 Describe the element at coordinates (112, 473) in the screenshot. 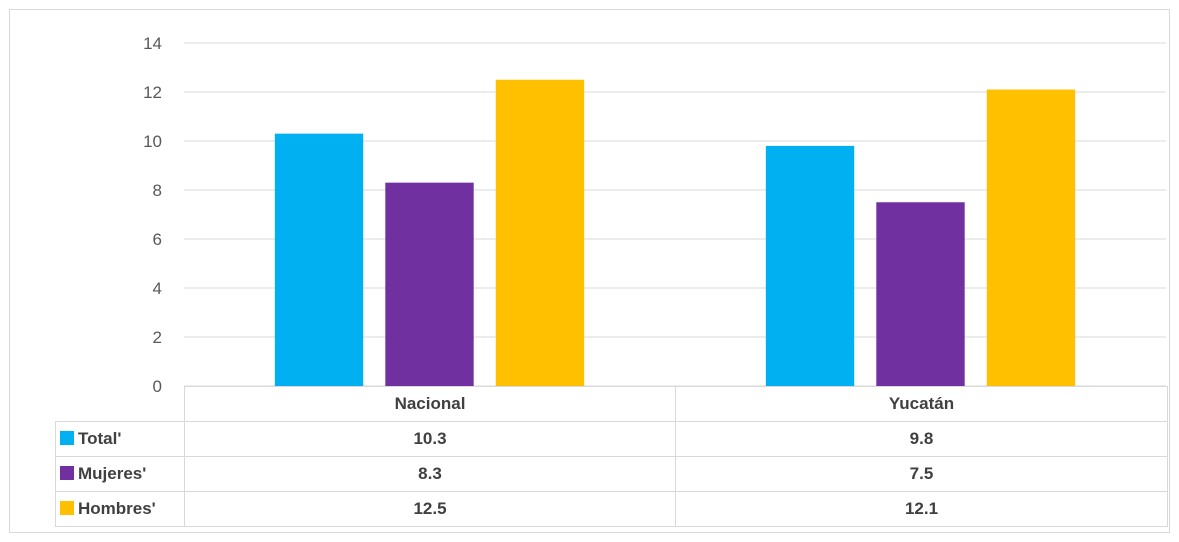

I see `series-name: Mujeres'` at that location.